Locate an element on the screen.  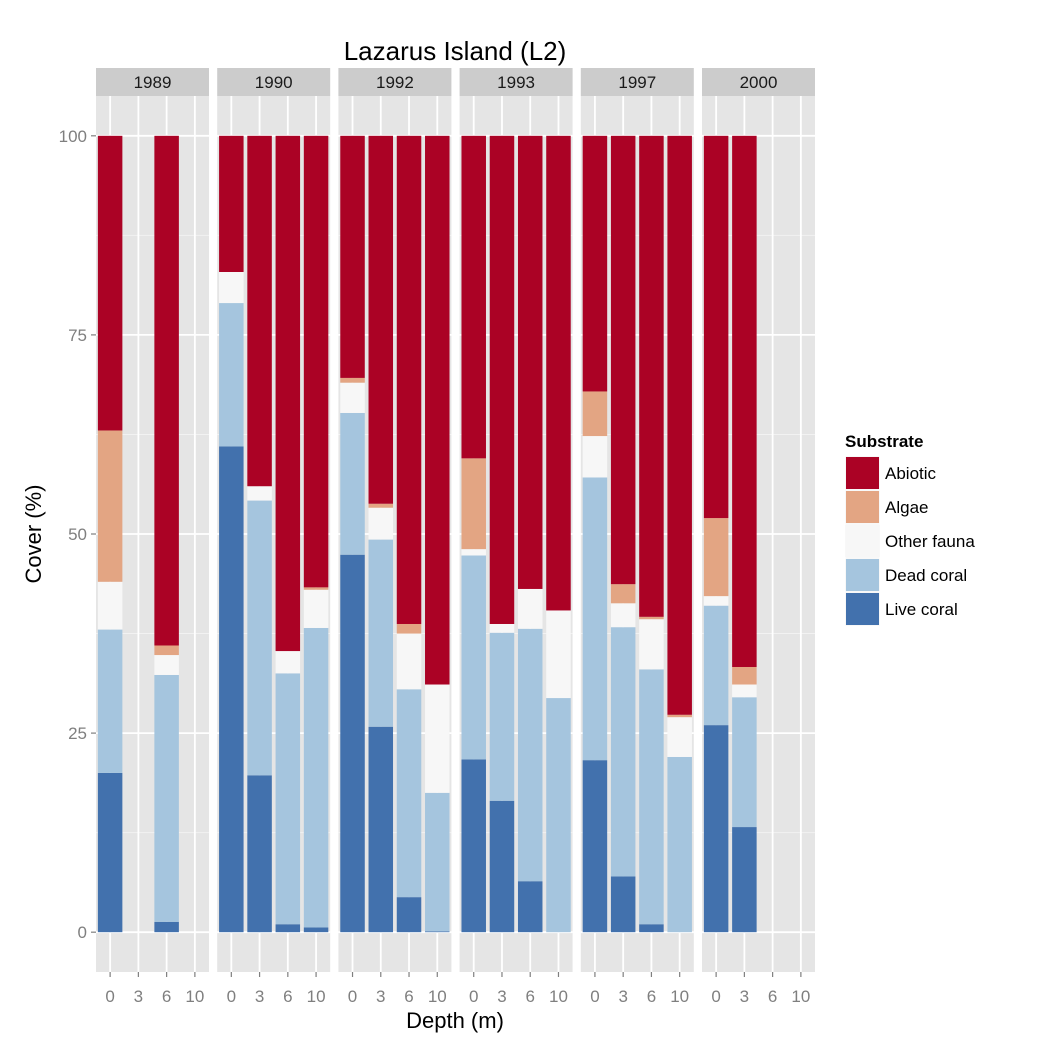
facet-panel-1997: 1997 0 3 6 10 is located at coordinates (637, 537).